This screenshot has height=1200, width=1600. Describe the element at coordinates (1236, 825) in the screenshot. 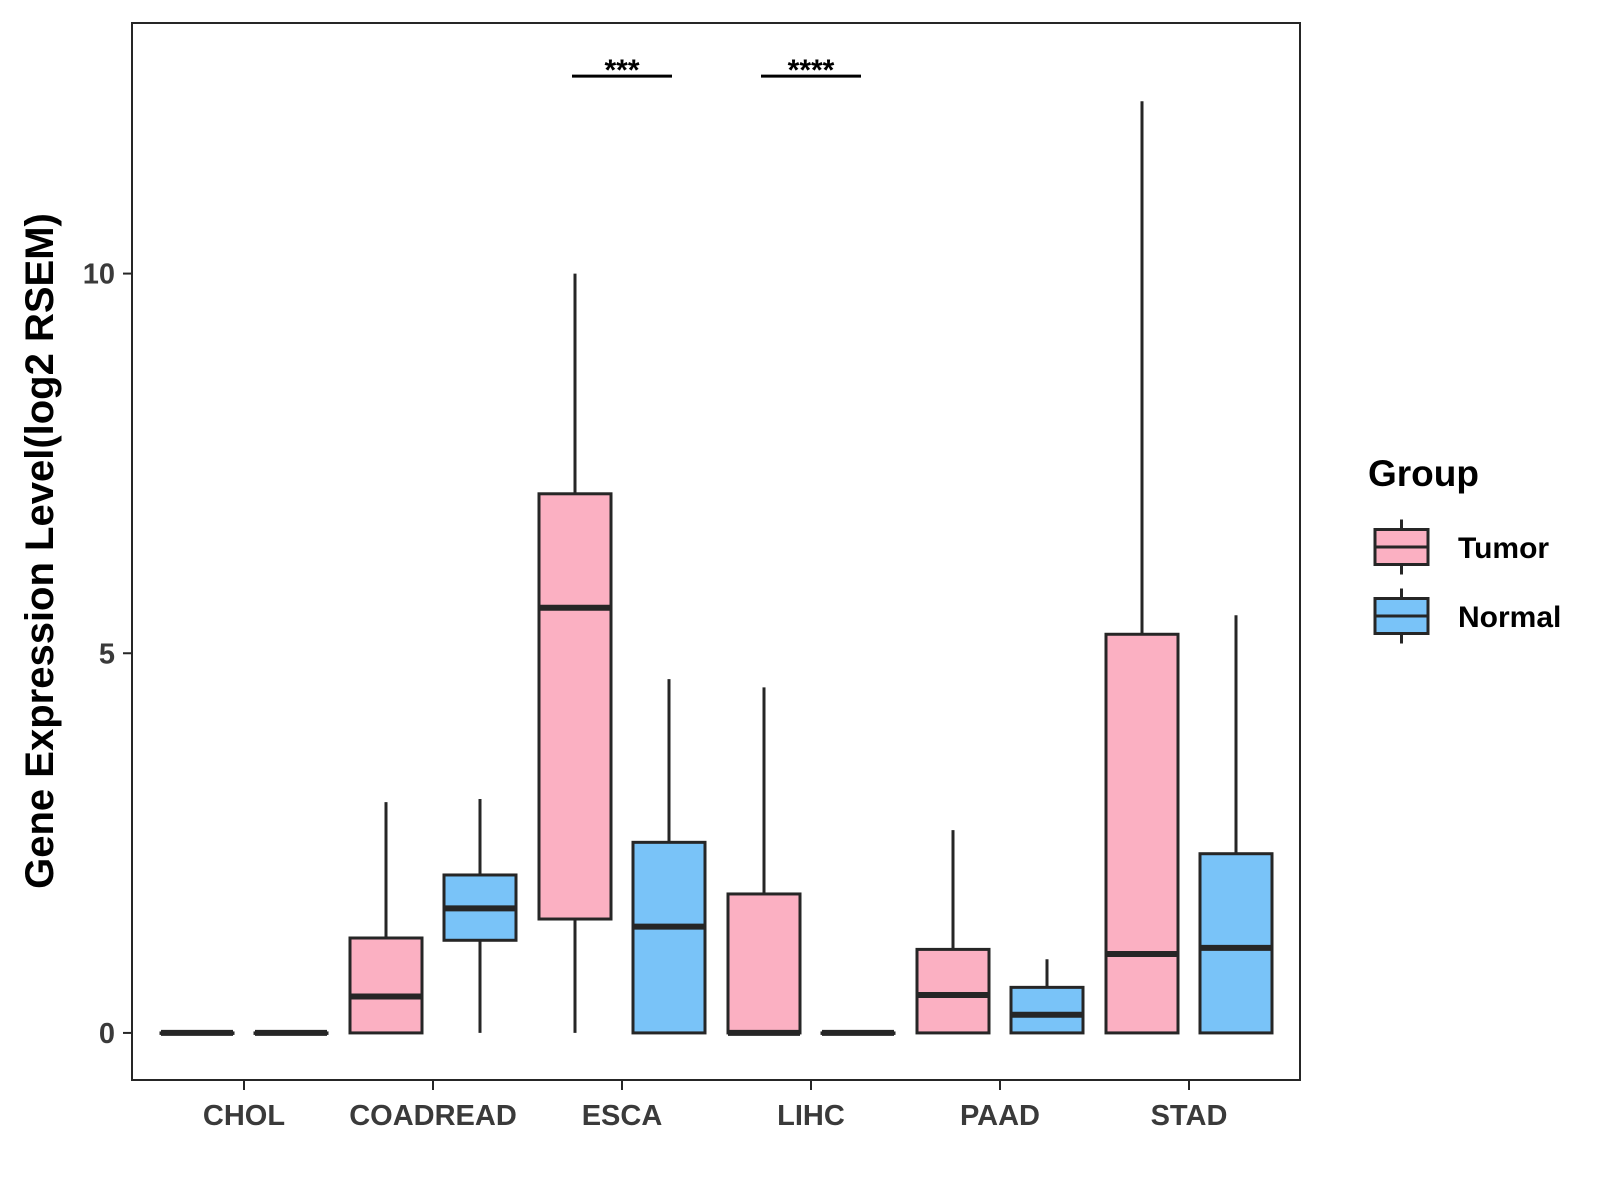

I see `normal-box-stad` at that location.